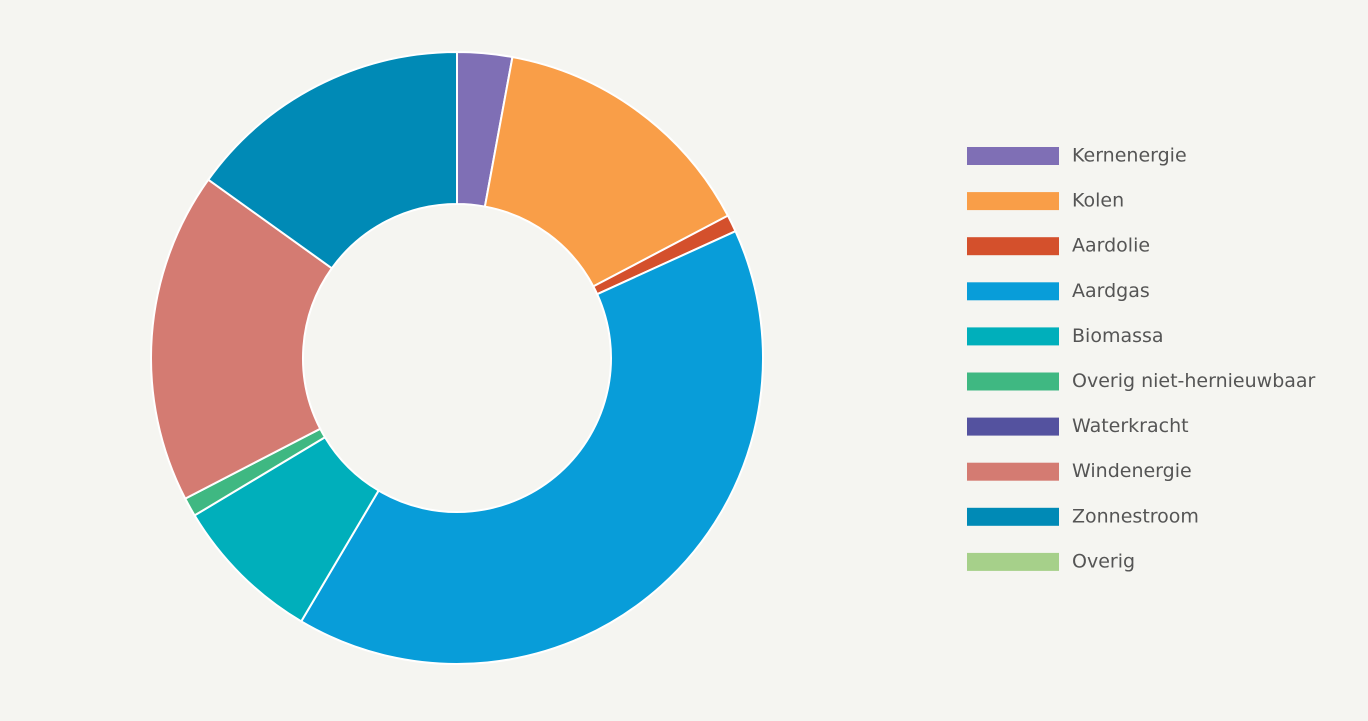  Describe the element at coordinates (1111, 246) in the screenshot. I see `legend-label: Aardolie` at that location.